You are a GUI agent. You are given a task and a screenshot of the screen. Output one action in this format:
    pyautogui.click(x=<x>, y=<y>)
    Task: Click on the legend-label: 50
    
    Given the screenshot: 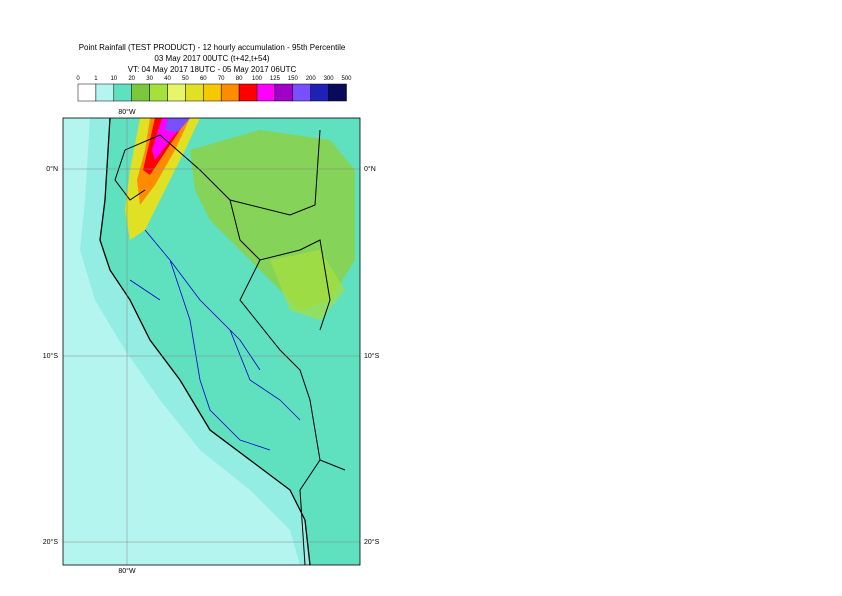 What is the action you would take?
    pyautogui.click(x=185, y=79)
    